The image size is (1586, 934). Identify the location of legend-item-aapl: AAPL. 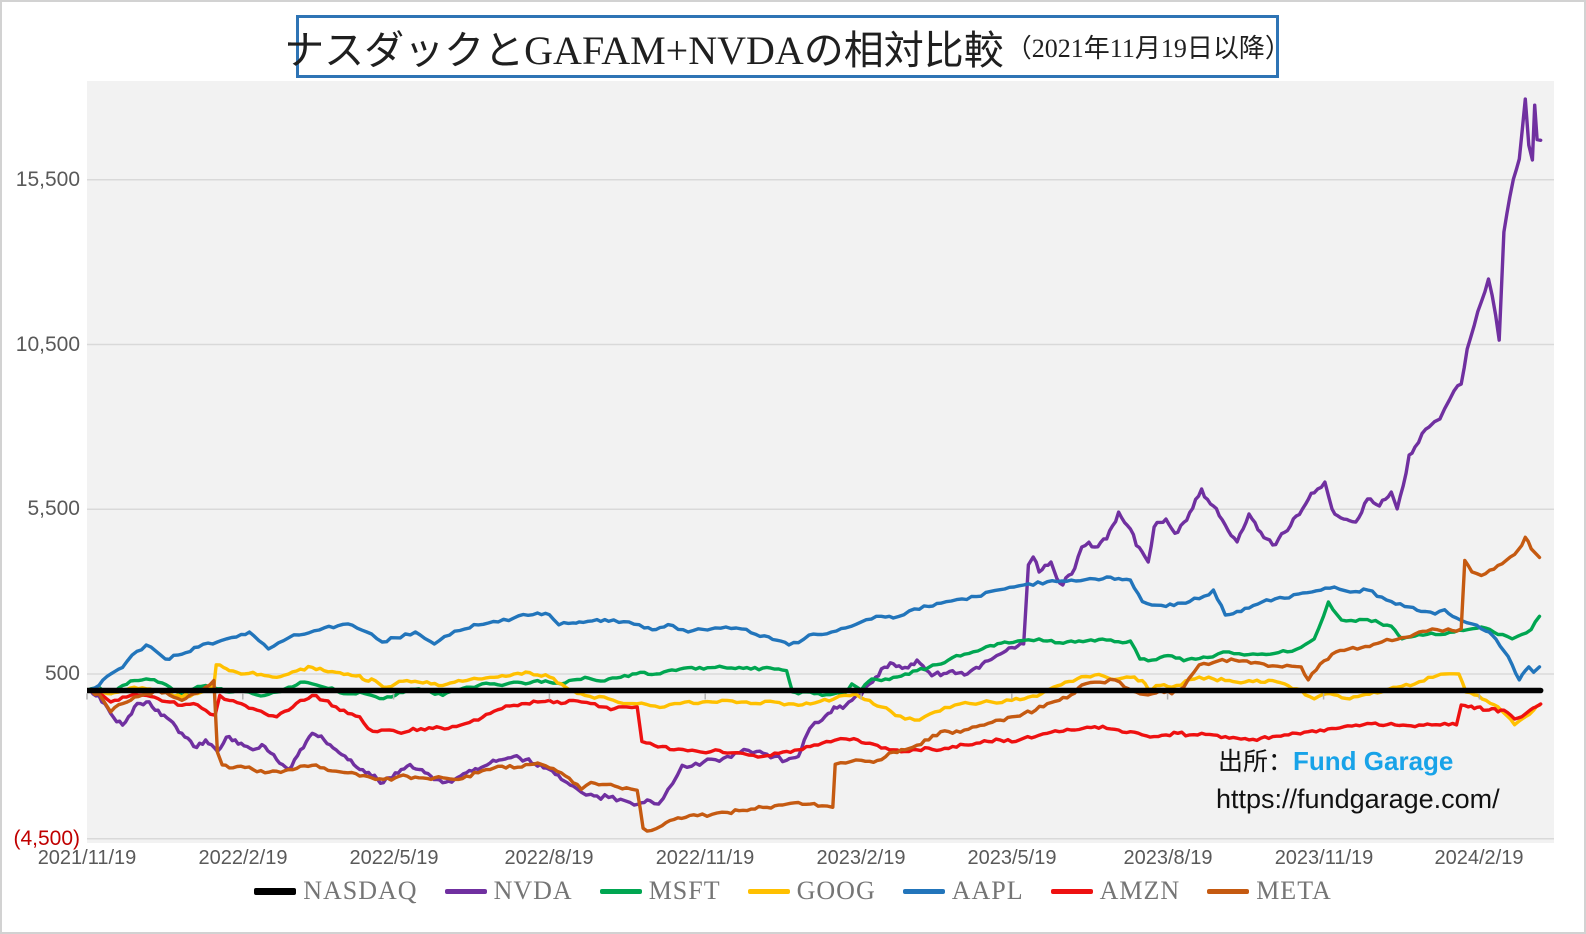
(963, 891).